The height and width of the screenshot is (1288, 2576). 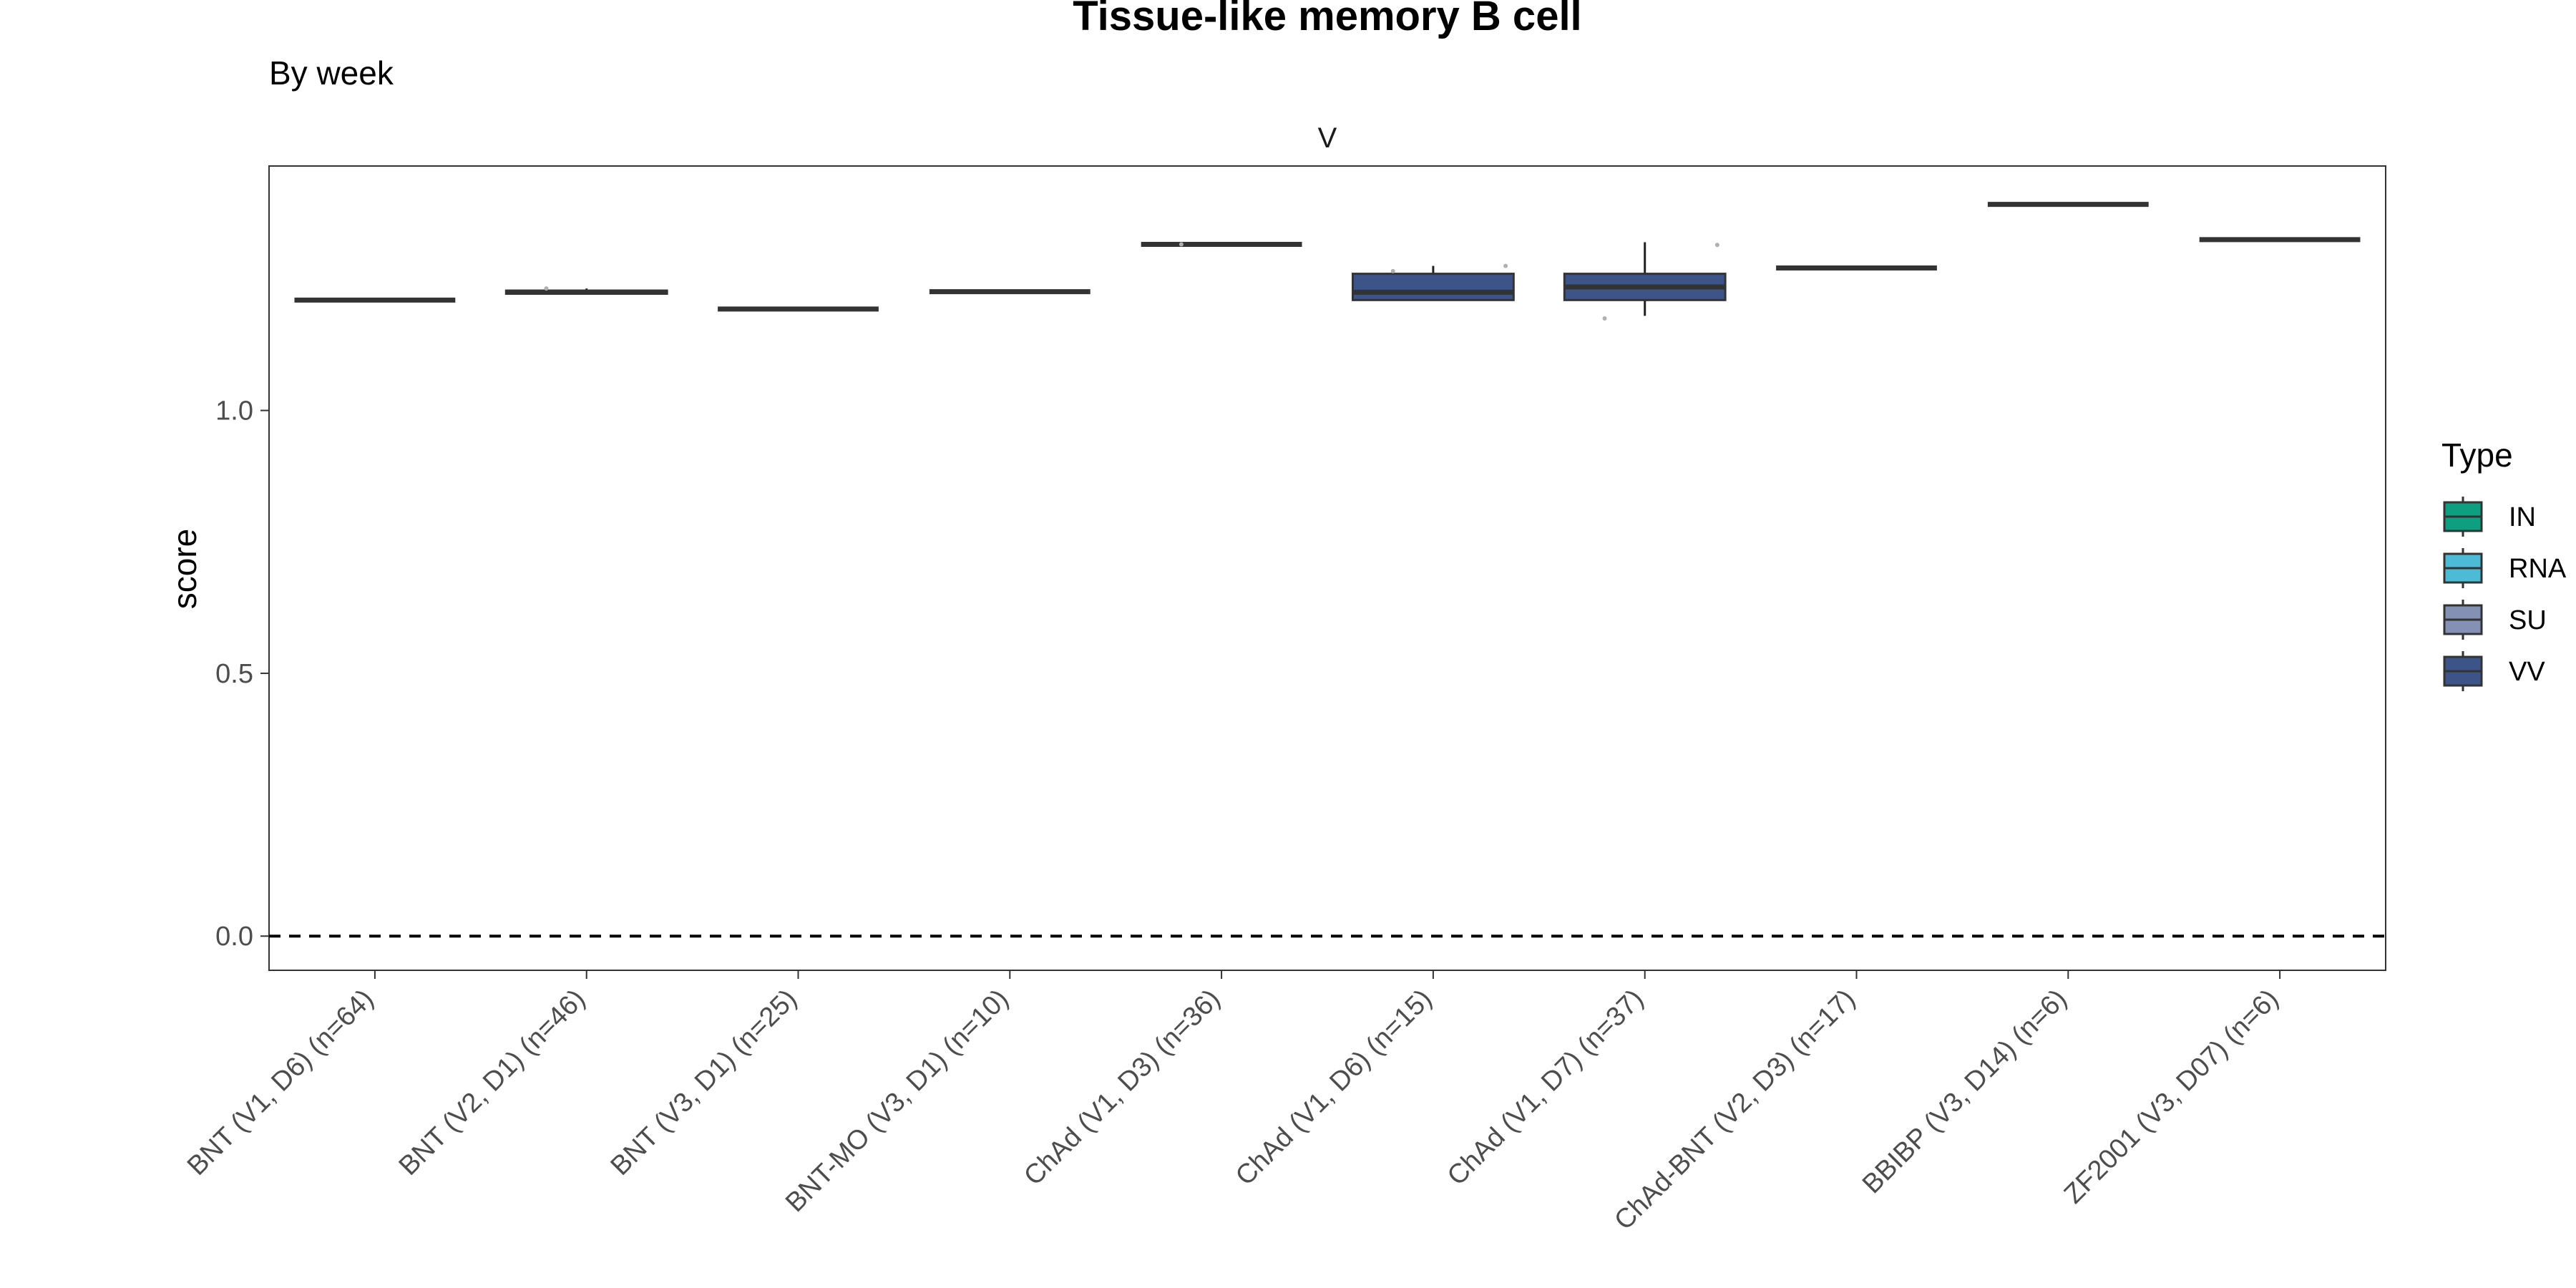 I want to click on facet-label: V, so click(x=1327, y=138).